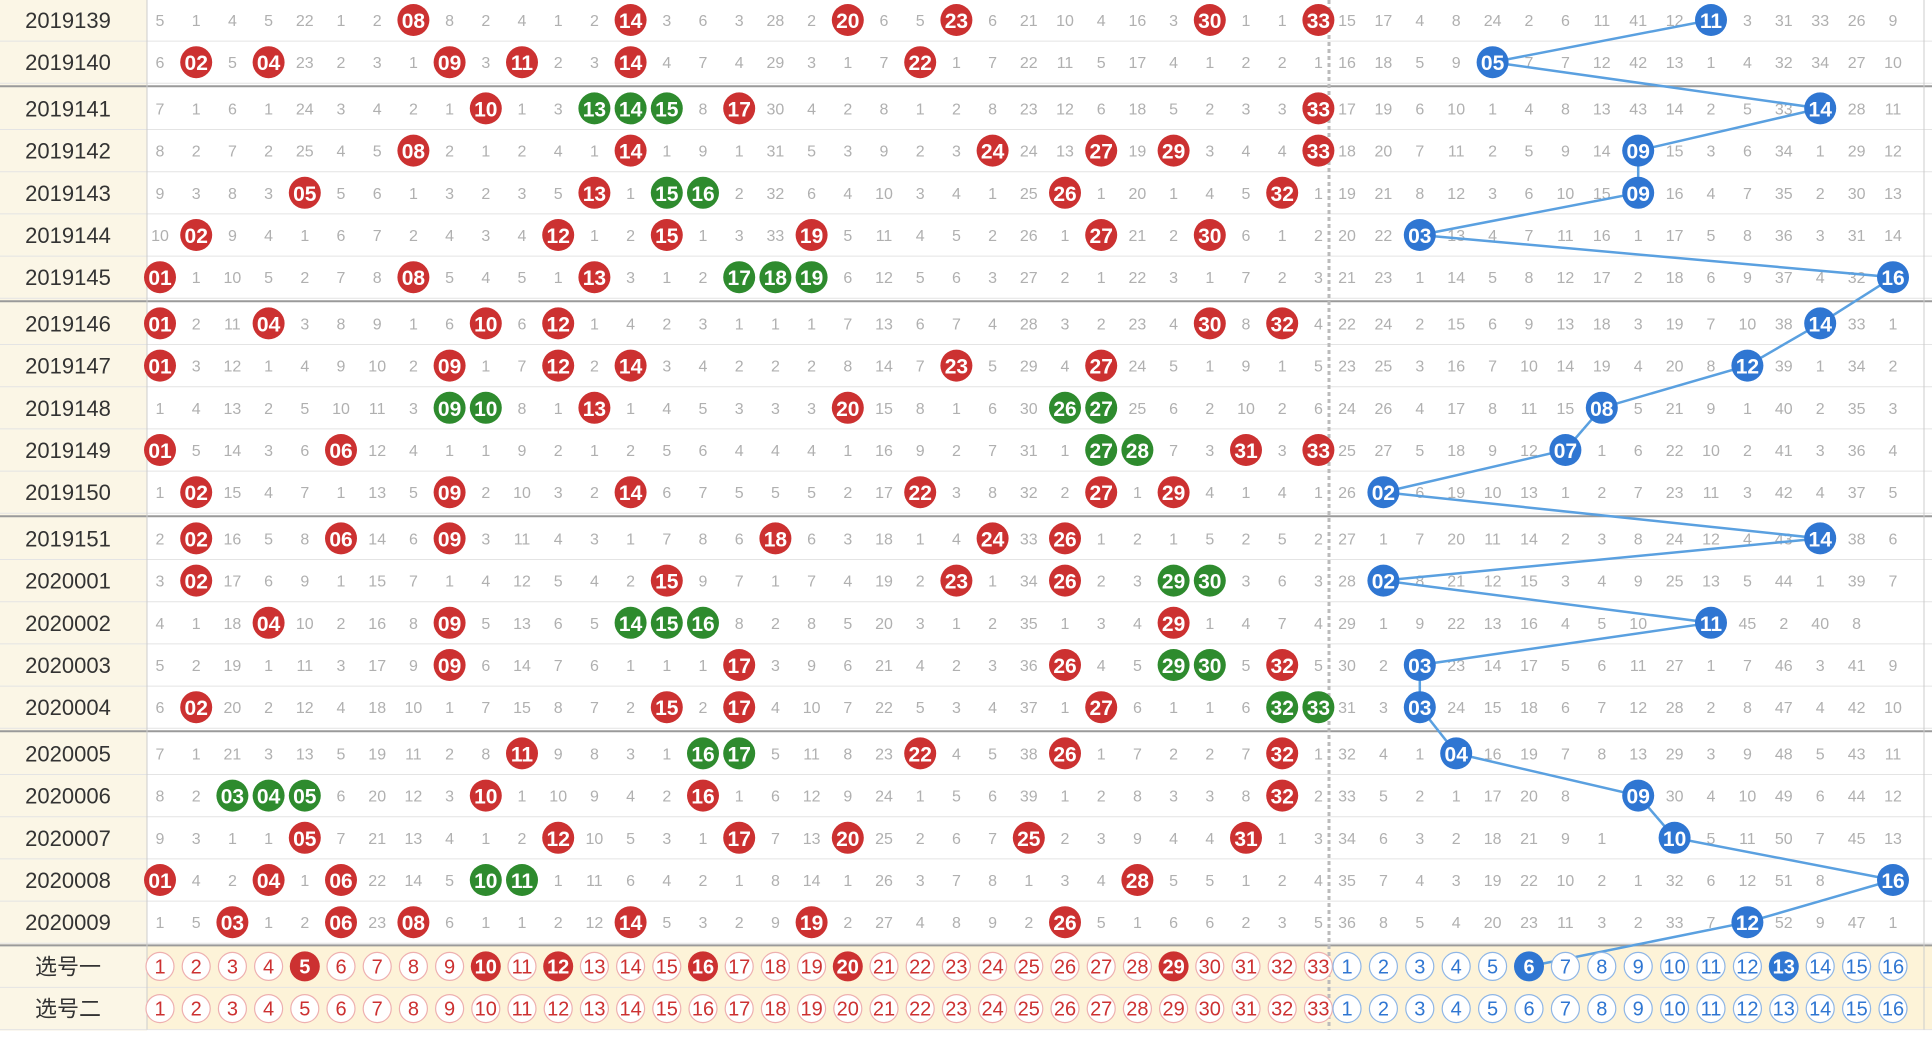 The width and height of the screenshot is (1932, 1044). Describe the element at coordinates (848, 1010) in the screenshot. I see `select-two-red-number: 20` at that location.